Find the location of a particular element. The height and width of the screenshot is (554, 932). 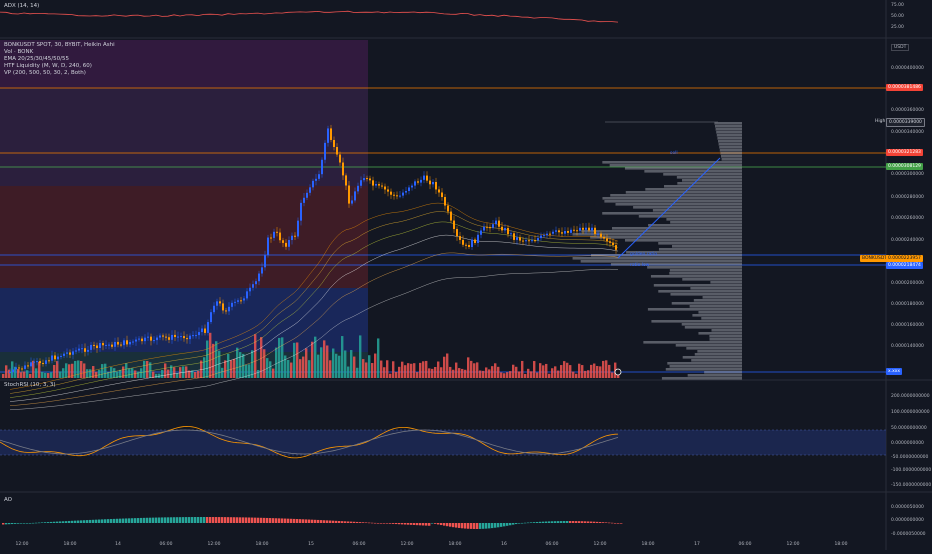

time-label: 06:00 is located at coordinates (359, 544).